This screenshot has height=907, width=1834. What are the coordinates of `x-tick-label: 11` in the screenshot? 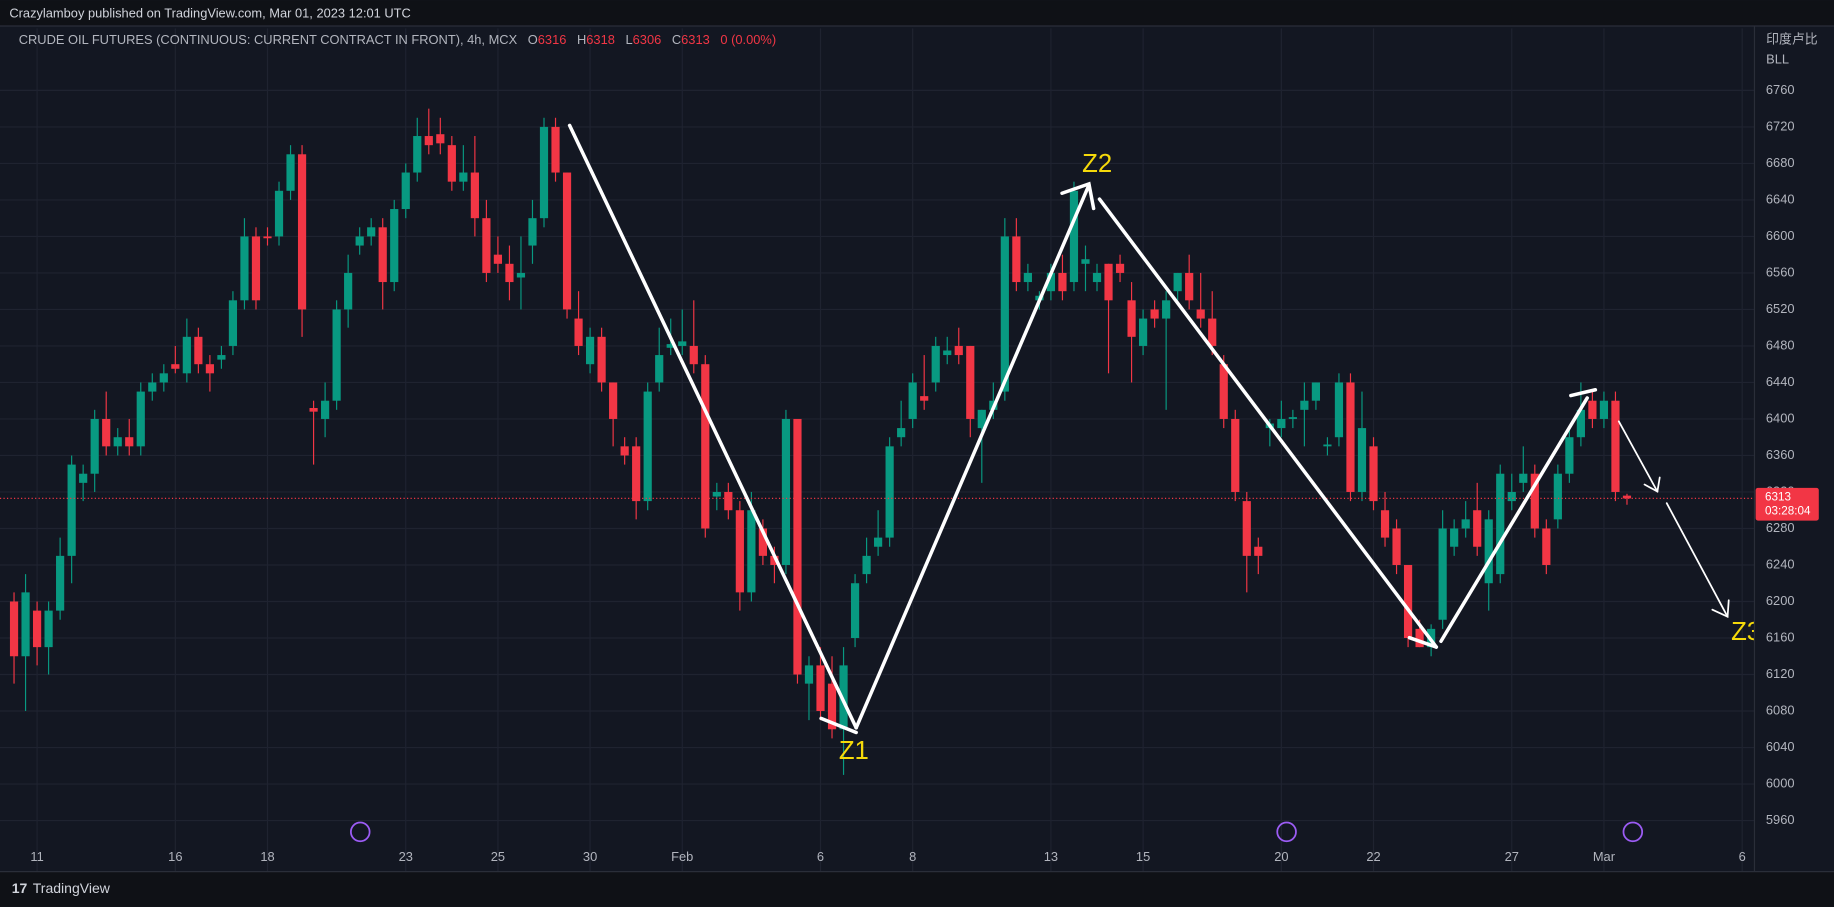 It's located at (36, 856).